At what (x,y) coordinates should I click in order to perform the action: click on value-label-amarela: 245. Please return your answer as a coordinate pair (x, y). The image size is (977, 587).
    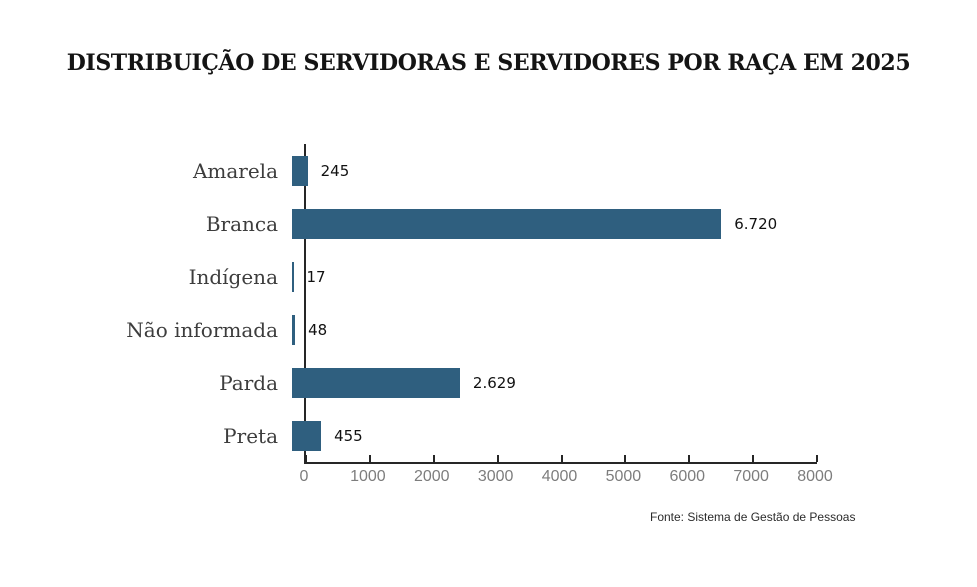
    Looking at the image, I should click on (335, 170).